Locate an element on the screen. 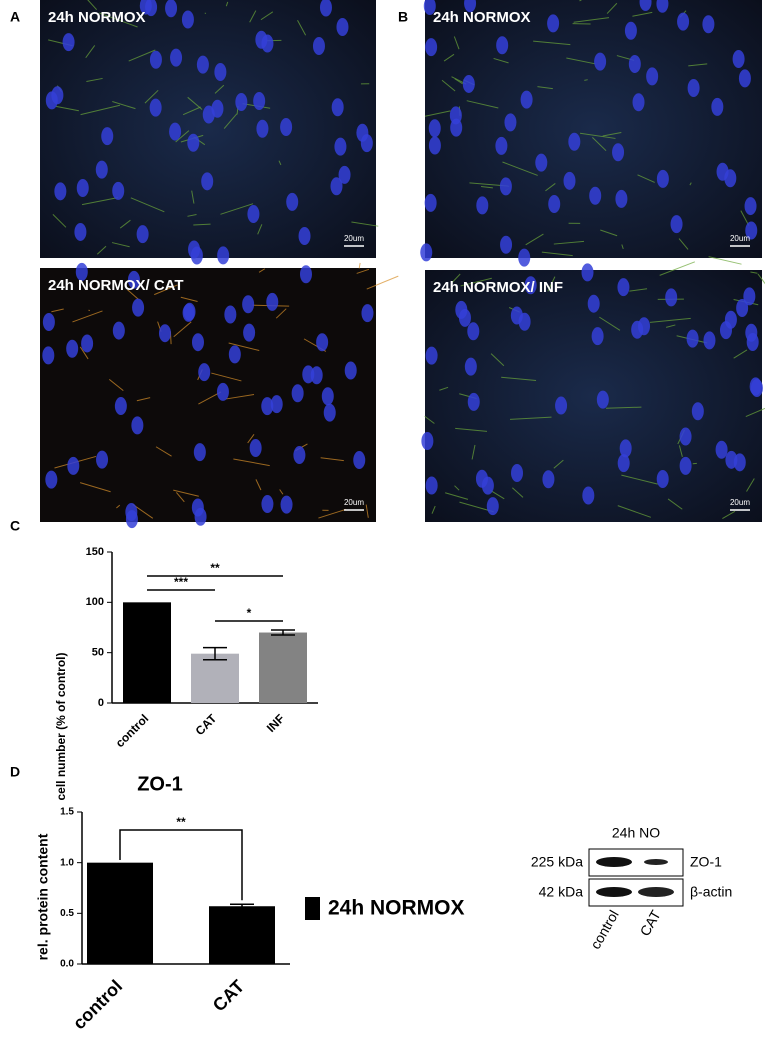  x-tick-label: control is located at coordinates (132, 730).